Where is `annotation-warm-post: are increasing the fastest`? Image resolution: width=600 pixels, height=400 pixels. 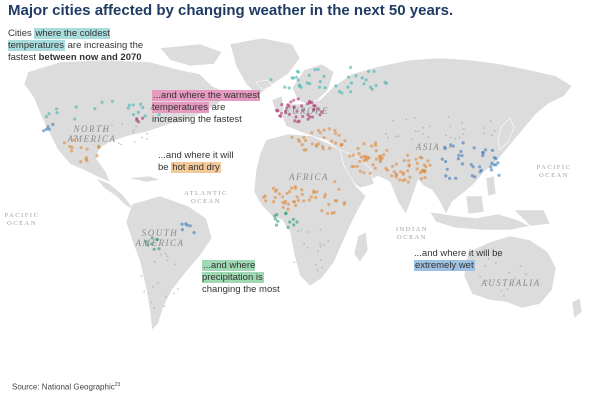
annotation-warm-post: are increasing the fastest is located at coordinates (197, 113).